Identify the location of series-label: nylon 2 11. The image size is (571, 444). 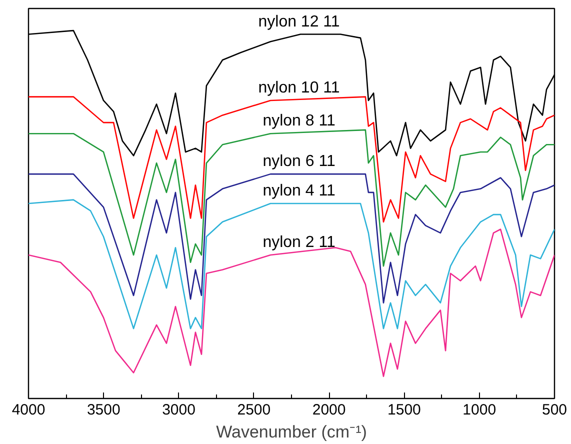
(299, 243).